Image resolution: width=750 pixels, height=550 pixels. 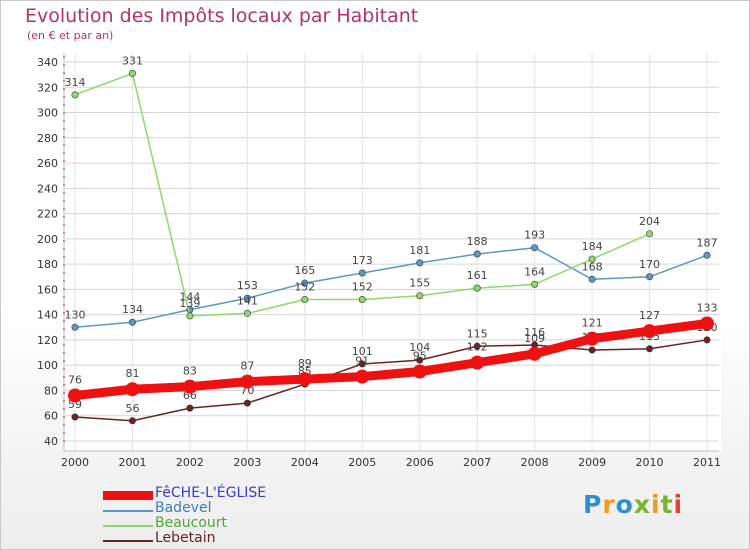 What do you see at coordinates (534, 271) in the screenshot?
I see `data-label: 164` at bounding box center [534, 271].